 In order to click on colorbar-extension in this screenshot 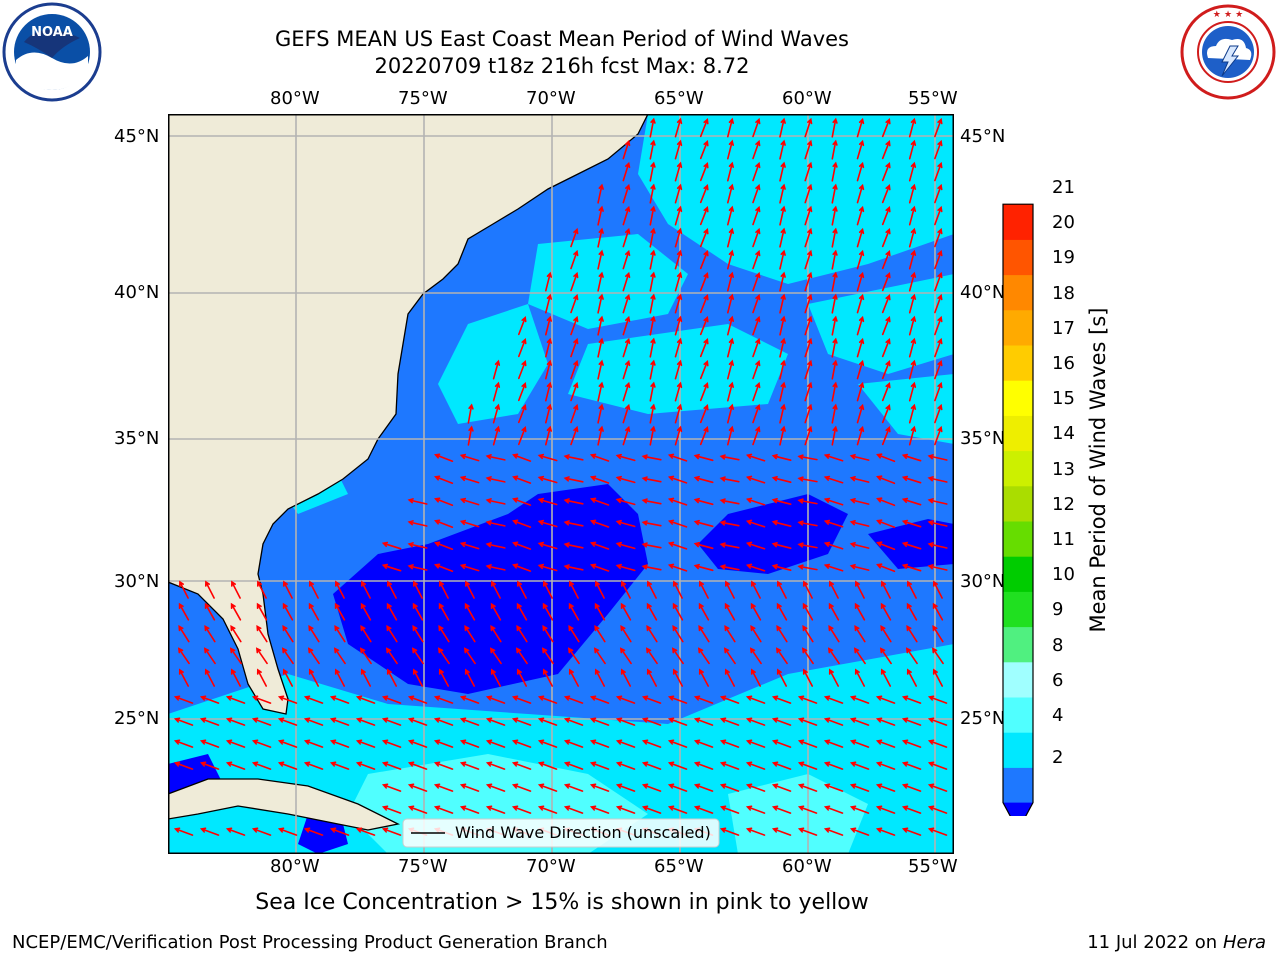, I will do `click(1018, 809)`.